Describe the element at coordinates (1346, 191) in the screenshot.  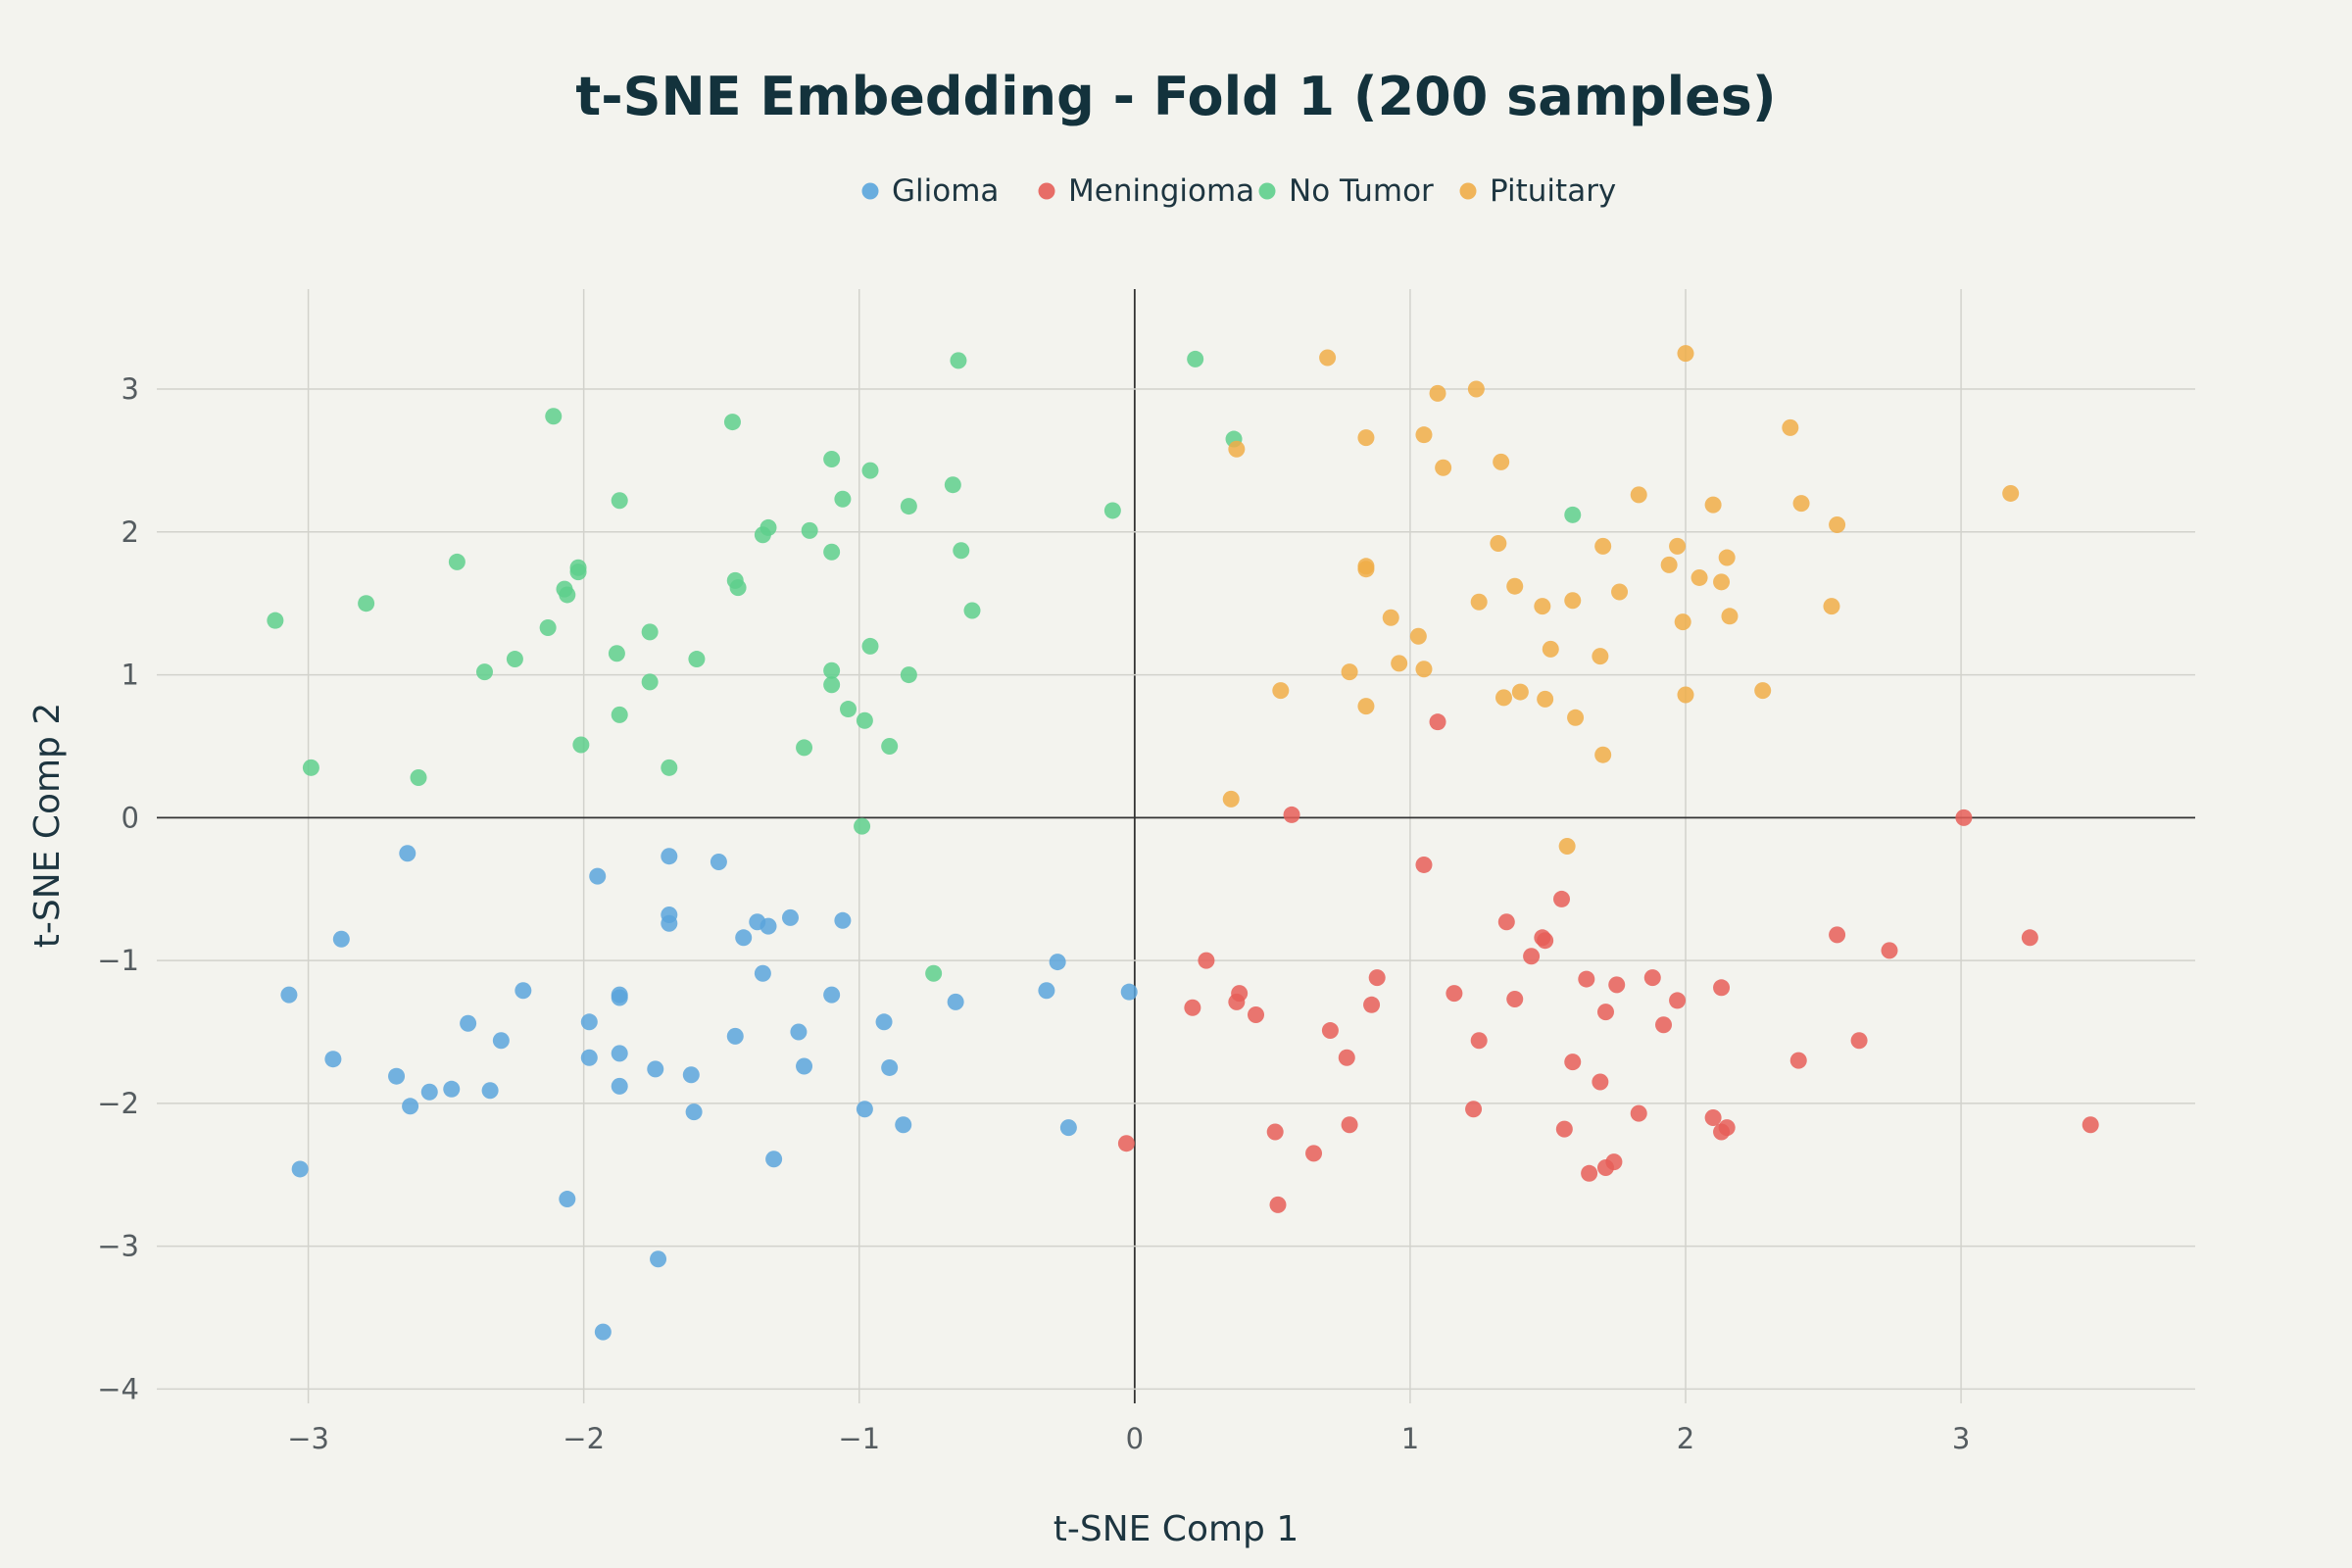
I see `legend-item: No Tumor` at that location.